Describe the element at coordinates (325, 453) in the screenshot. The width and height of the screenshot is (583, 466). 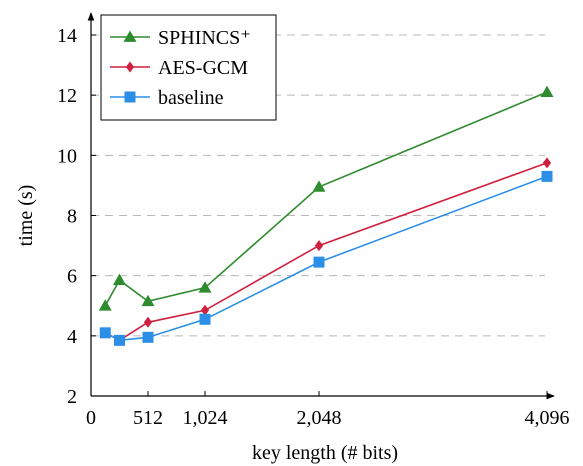
I see `x-axis-label: key length (# bits)` at that location.